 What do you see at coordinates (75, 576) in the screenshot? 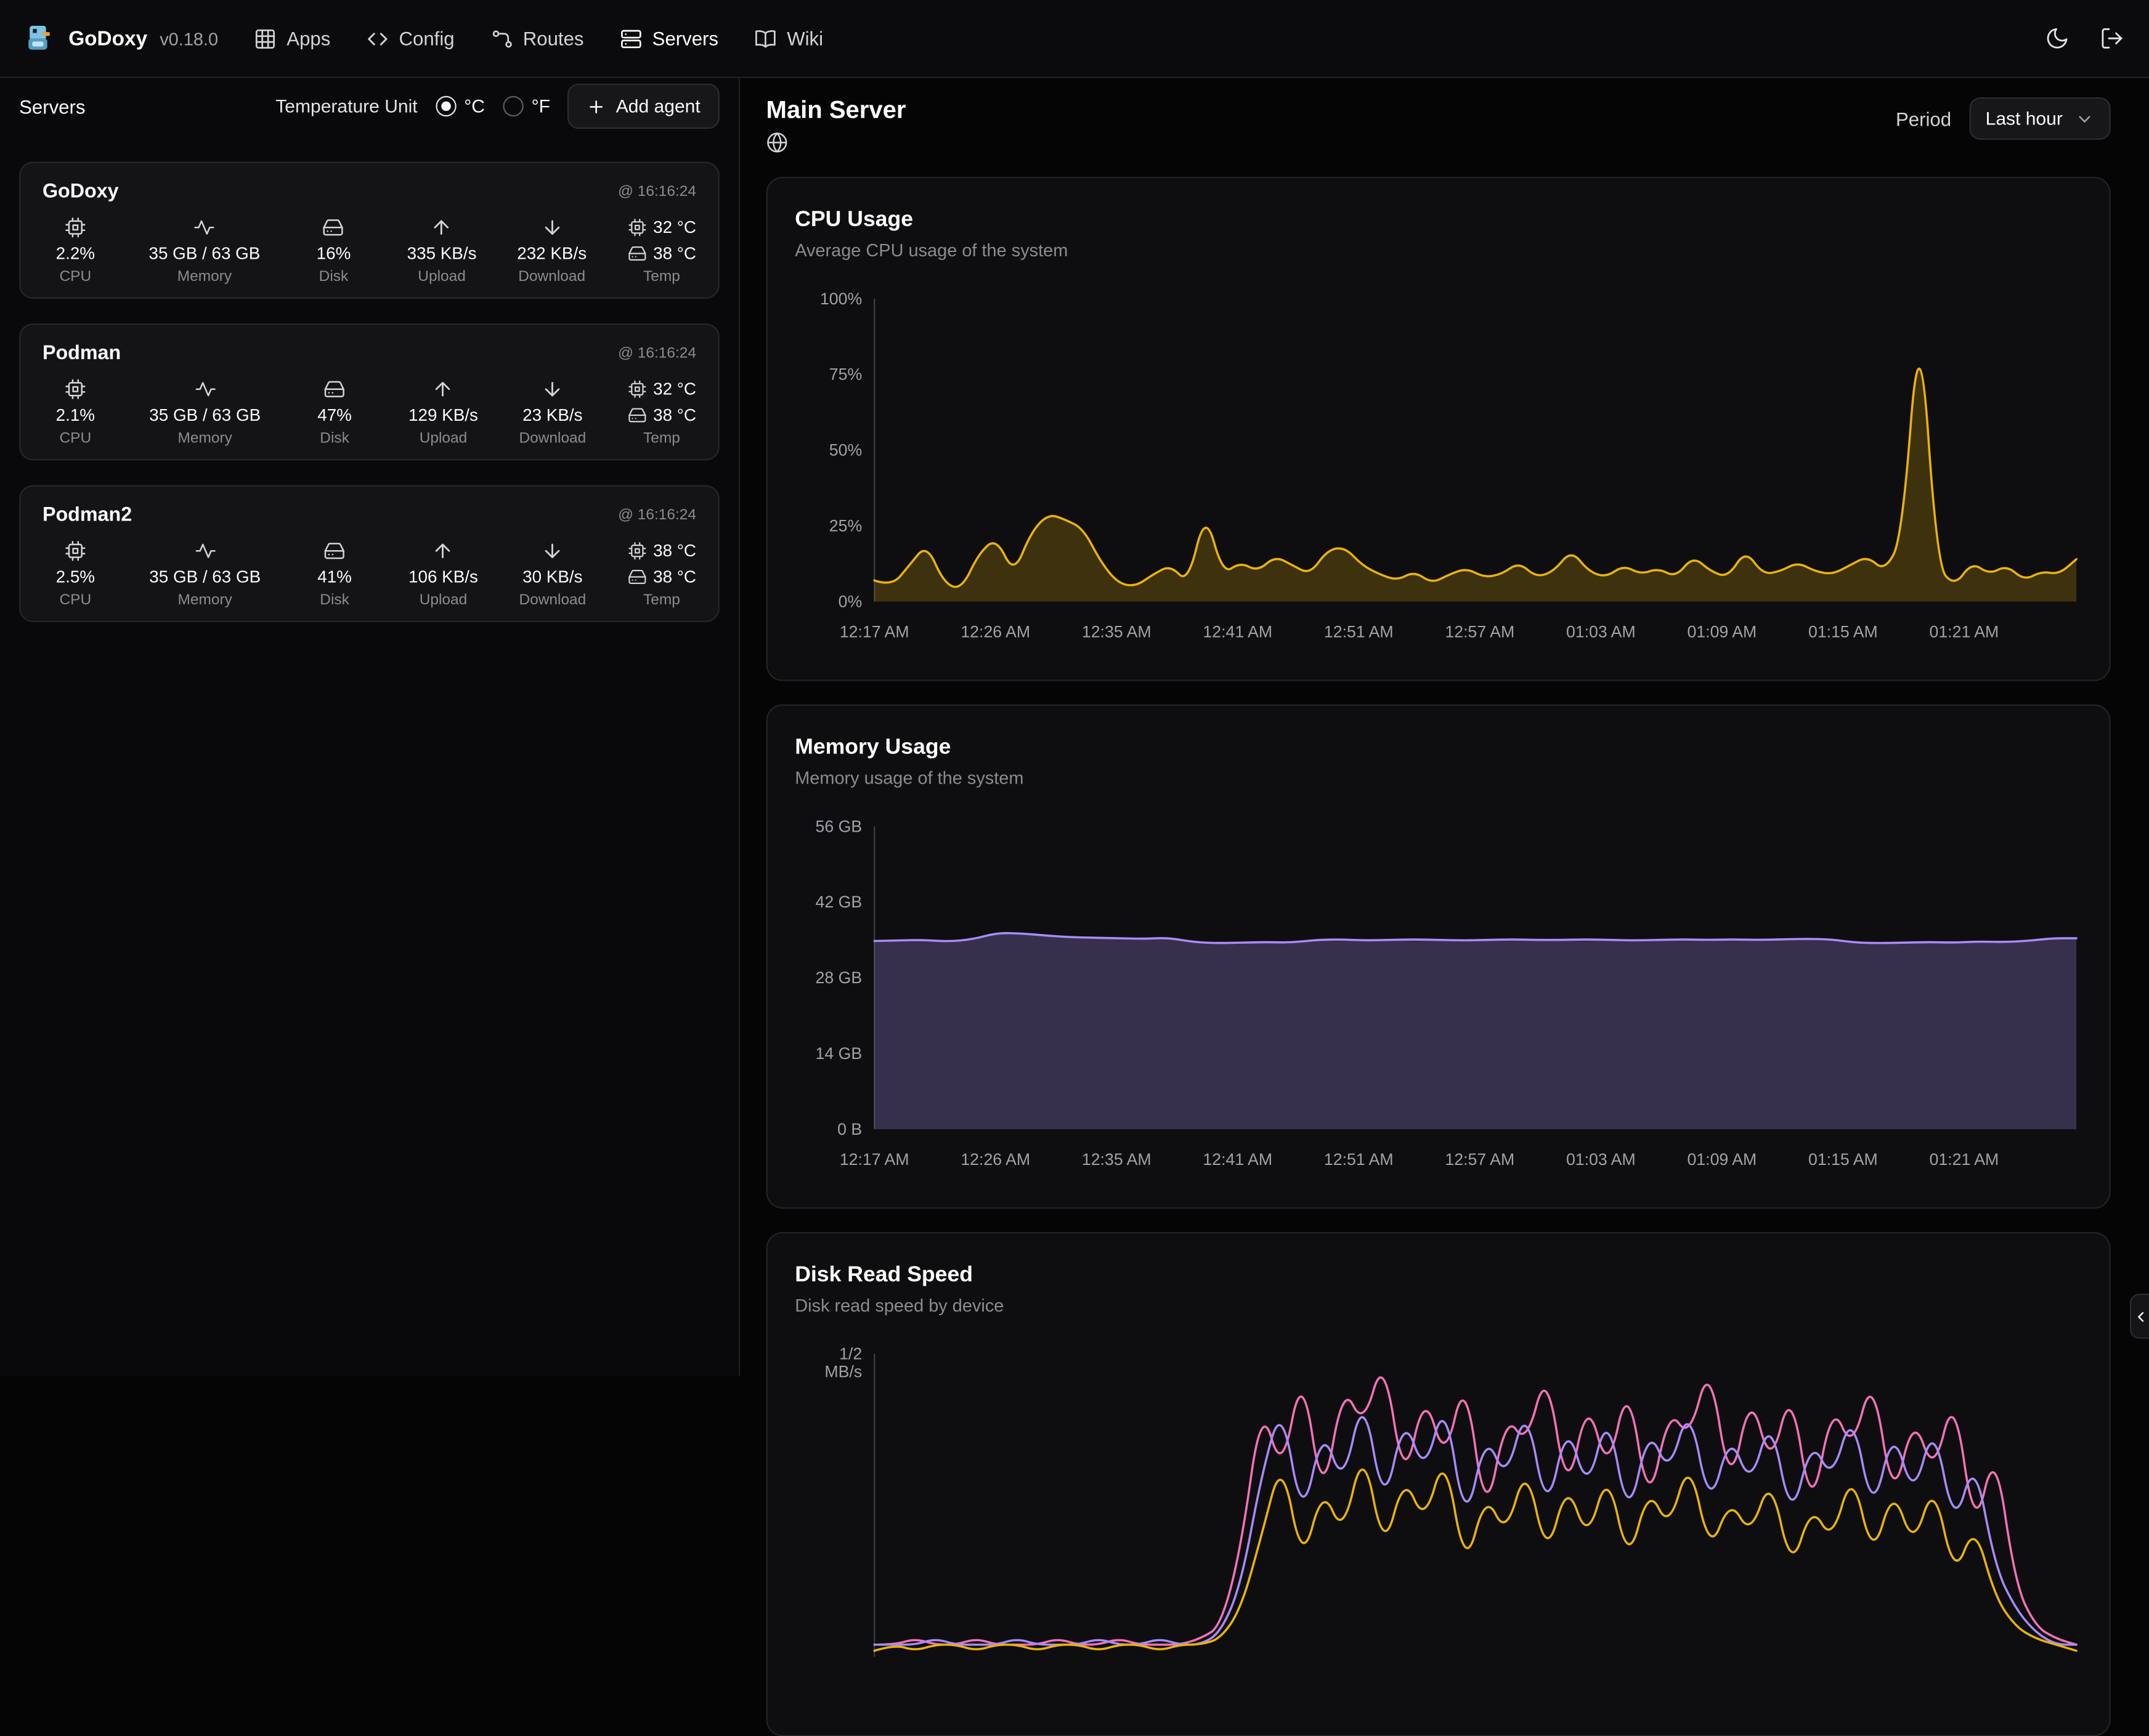
I see `cpu-value: 2.5%` at bounding box center [75, 576].